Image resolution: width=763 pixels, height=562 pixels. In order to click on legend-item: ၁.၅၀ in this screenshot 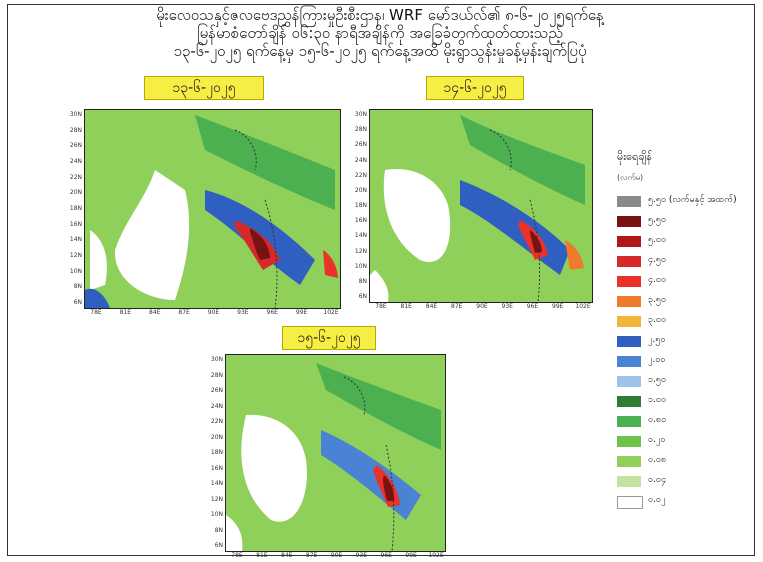, I will do `click(687, 382)`.